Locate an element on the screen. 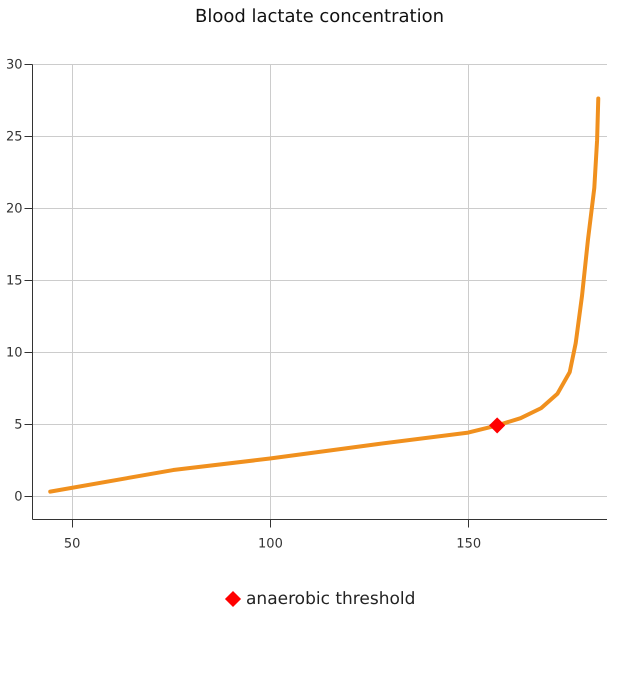  y-tick-label: 25 is located at coordinates (14, 136).